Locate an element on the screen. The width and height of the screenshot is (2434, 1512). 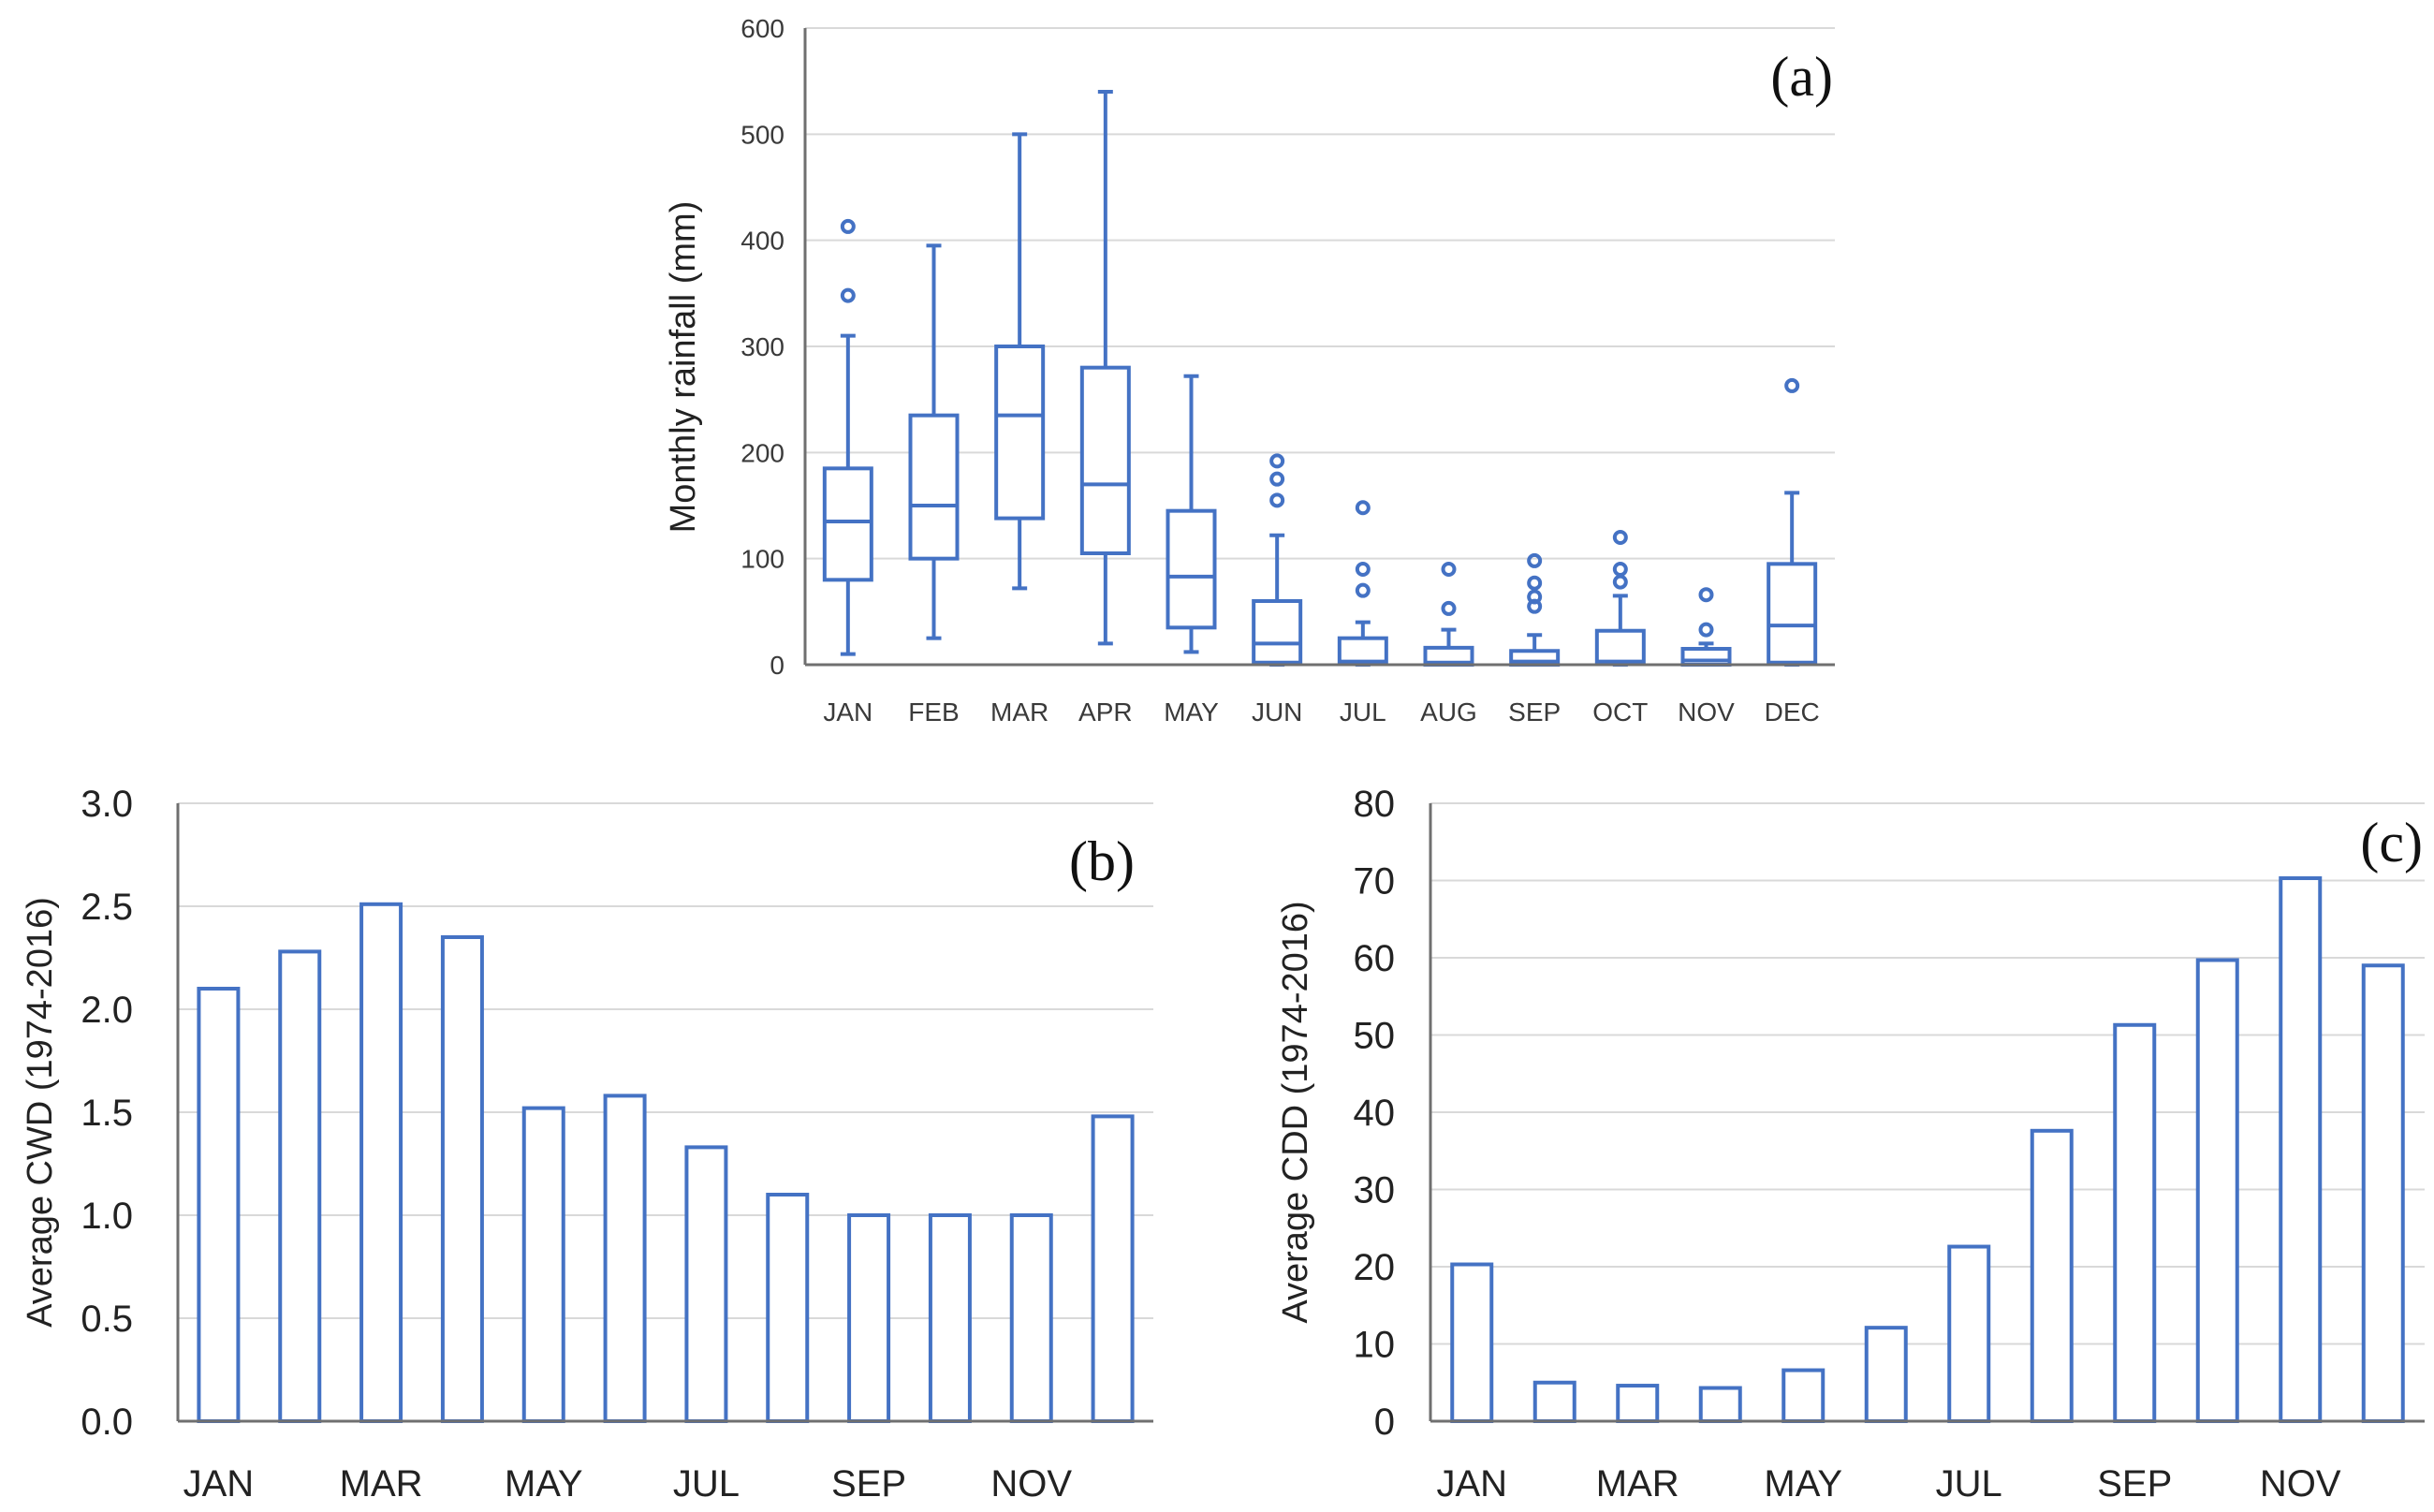
chart-c-bar-jul is located at coordinates (1969, 1334).